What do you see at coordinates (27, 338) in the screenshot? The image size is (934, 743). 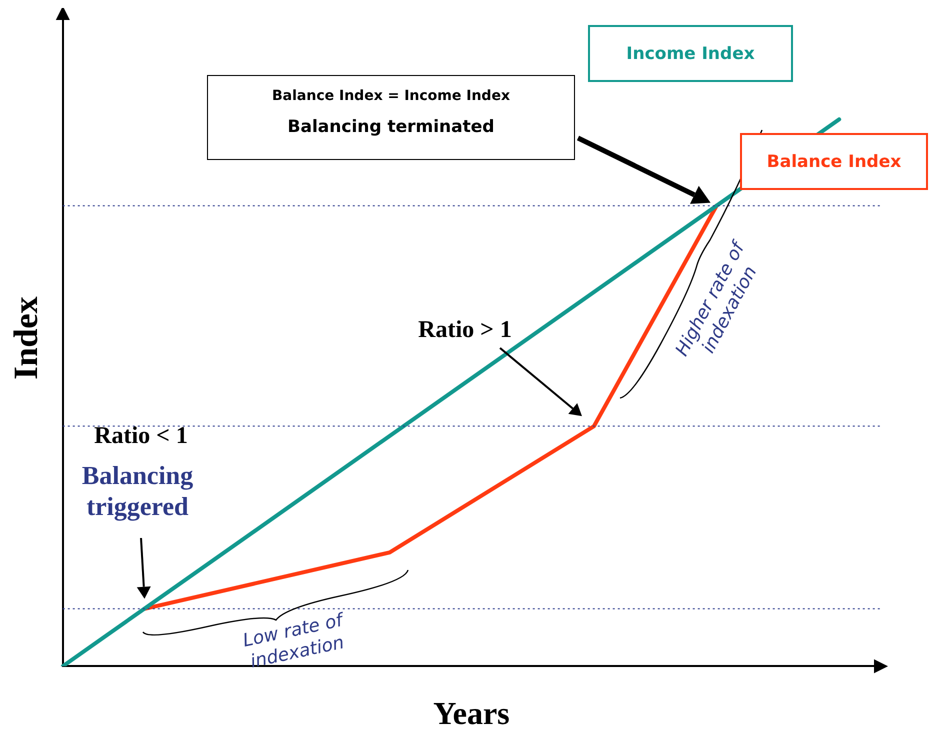 I see `y-axis-title: Index` at bounding box center [27, 338].